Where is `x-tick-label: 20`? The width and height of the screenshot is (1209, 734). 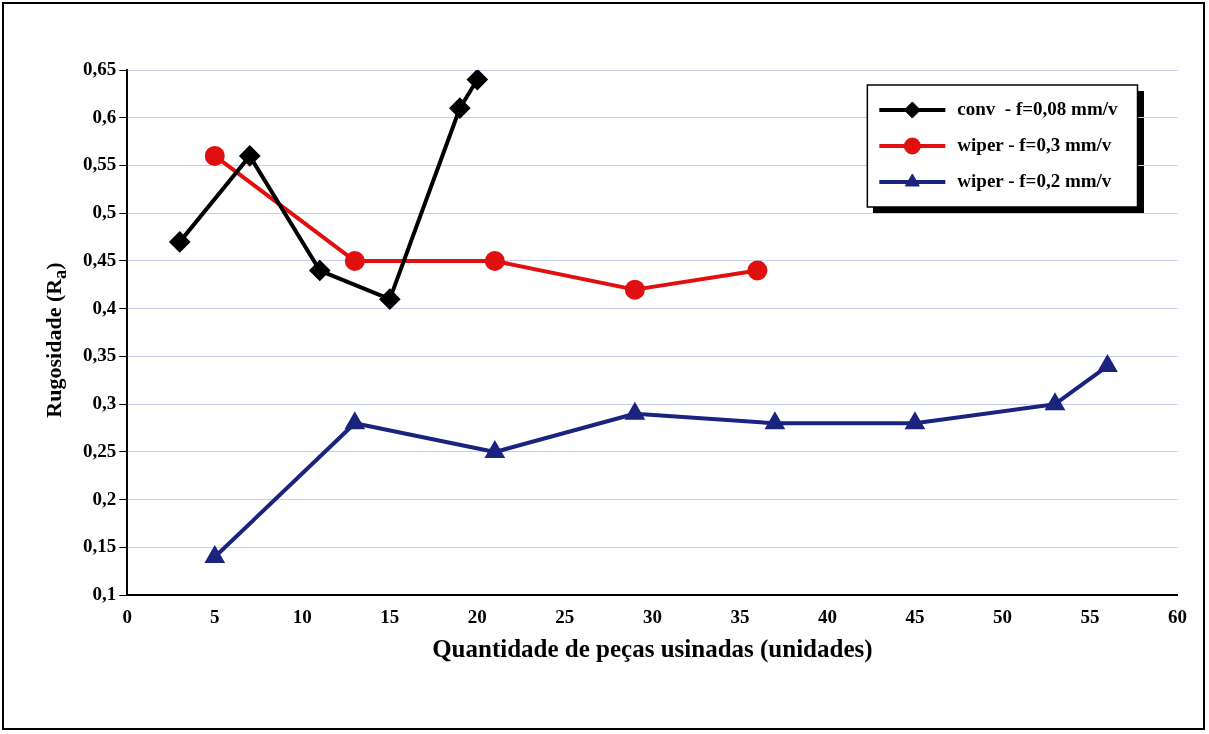
x-tick-label: 20 is located at coordinates (477, 616).